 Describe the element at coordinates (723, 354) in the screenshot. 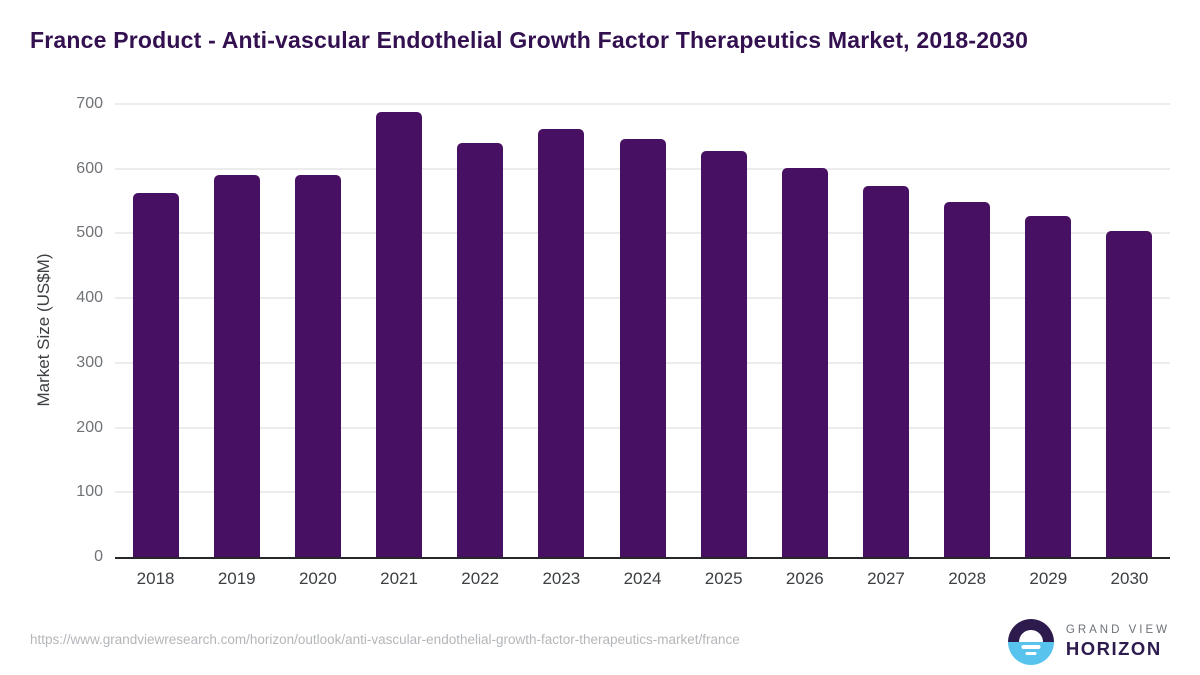

I see `bar-2025` at that location.